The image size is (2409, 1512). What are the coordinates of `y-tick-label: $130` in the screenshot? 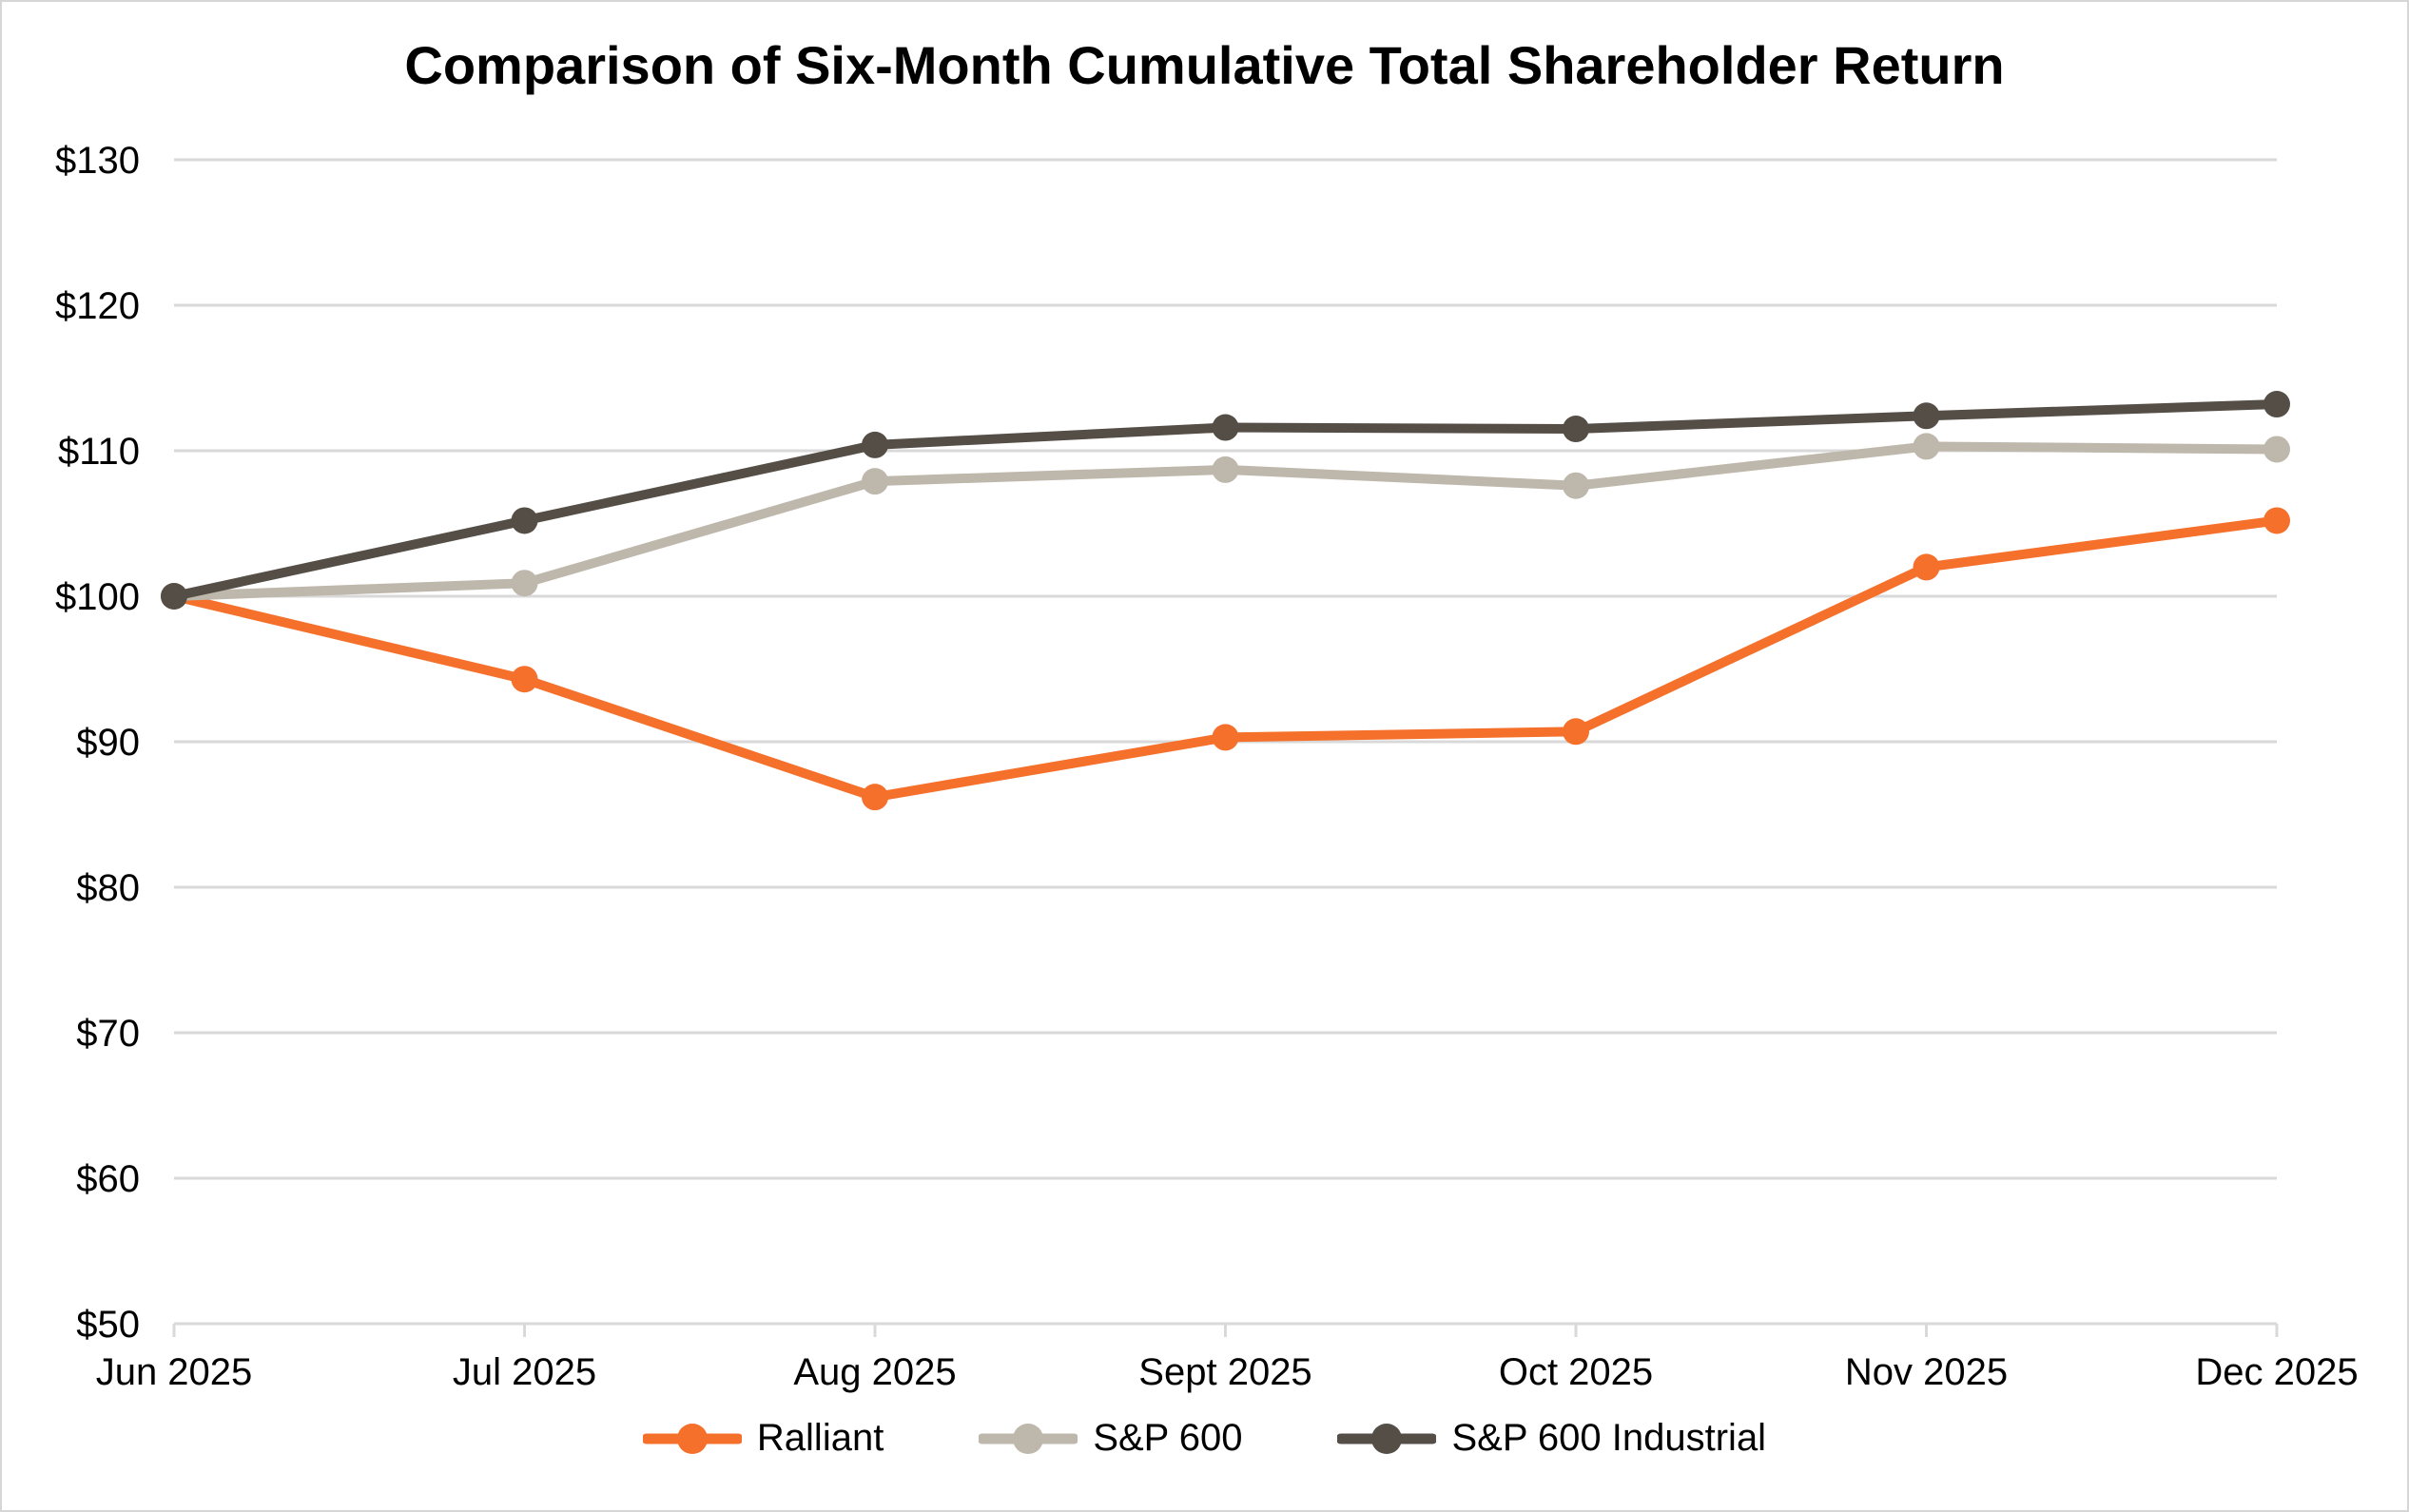 It's located at (98, 161).